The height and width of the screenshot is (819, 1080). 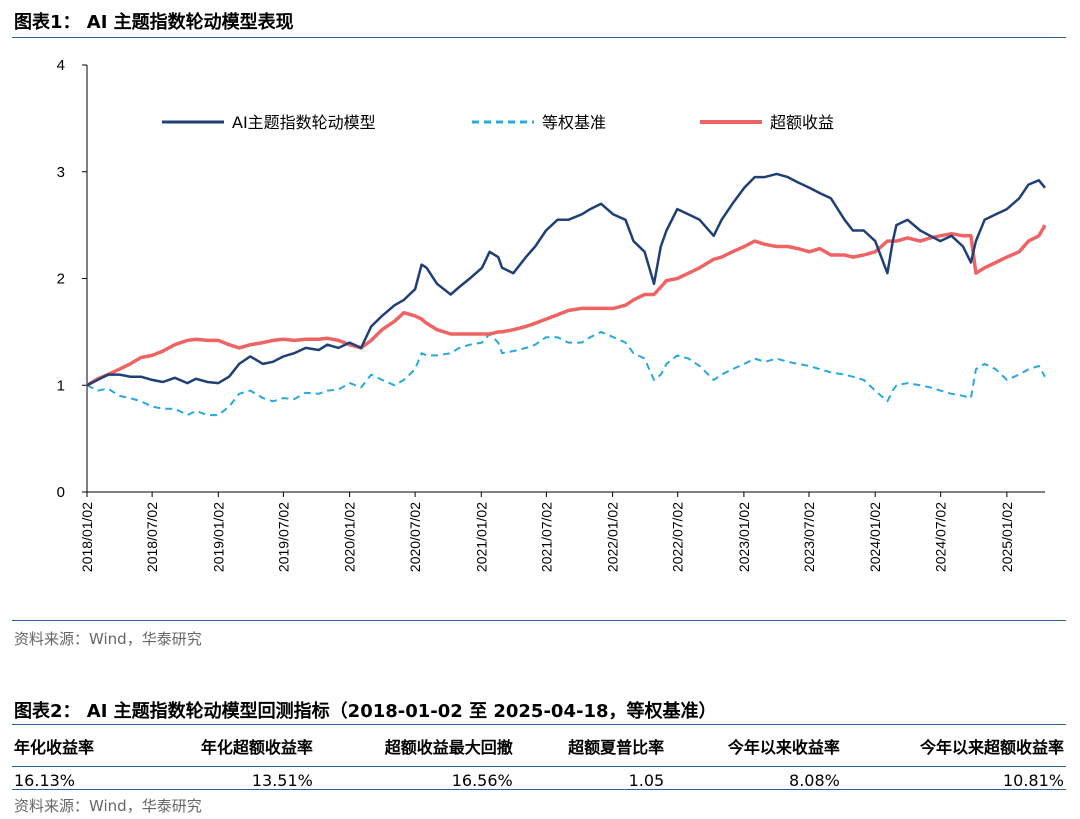 I want to click on y-tick-label: 4, so click(x=61, y=65).